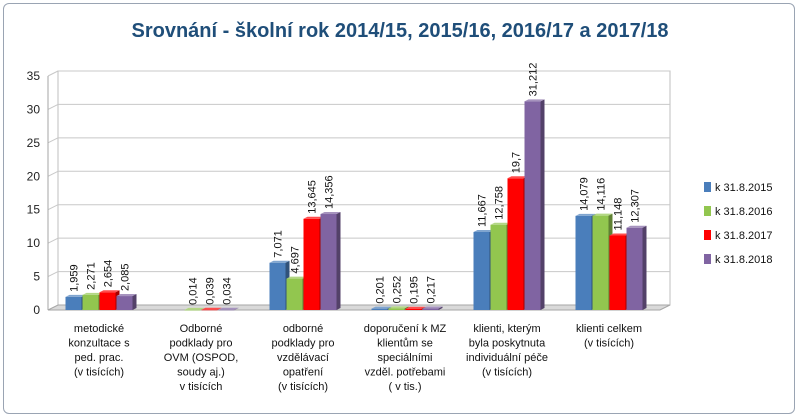 This screenshot has width=800, height=419. I want to click on data-label: 1,959, so click(75, 278).